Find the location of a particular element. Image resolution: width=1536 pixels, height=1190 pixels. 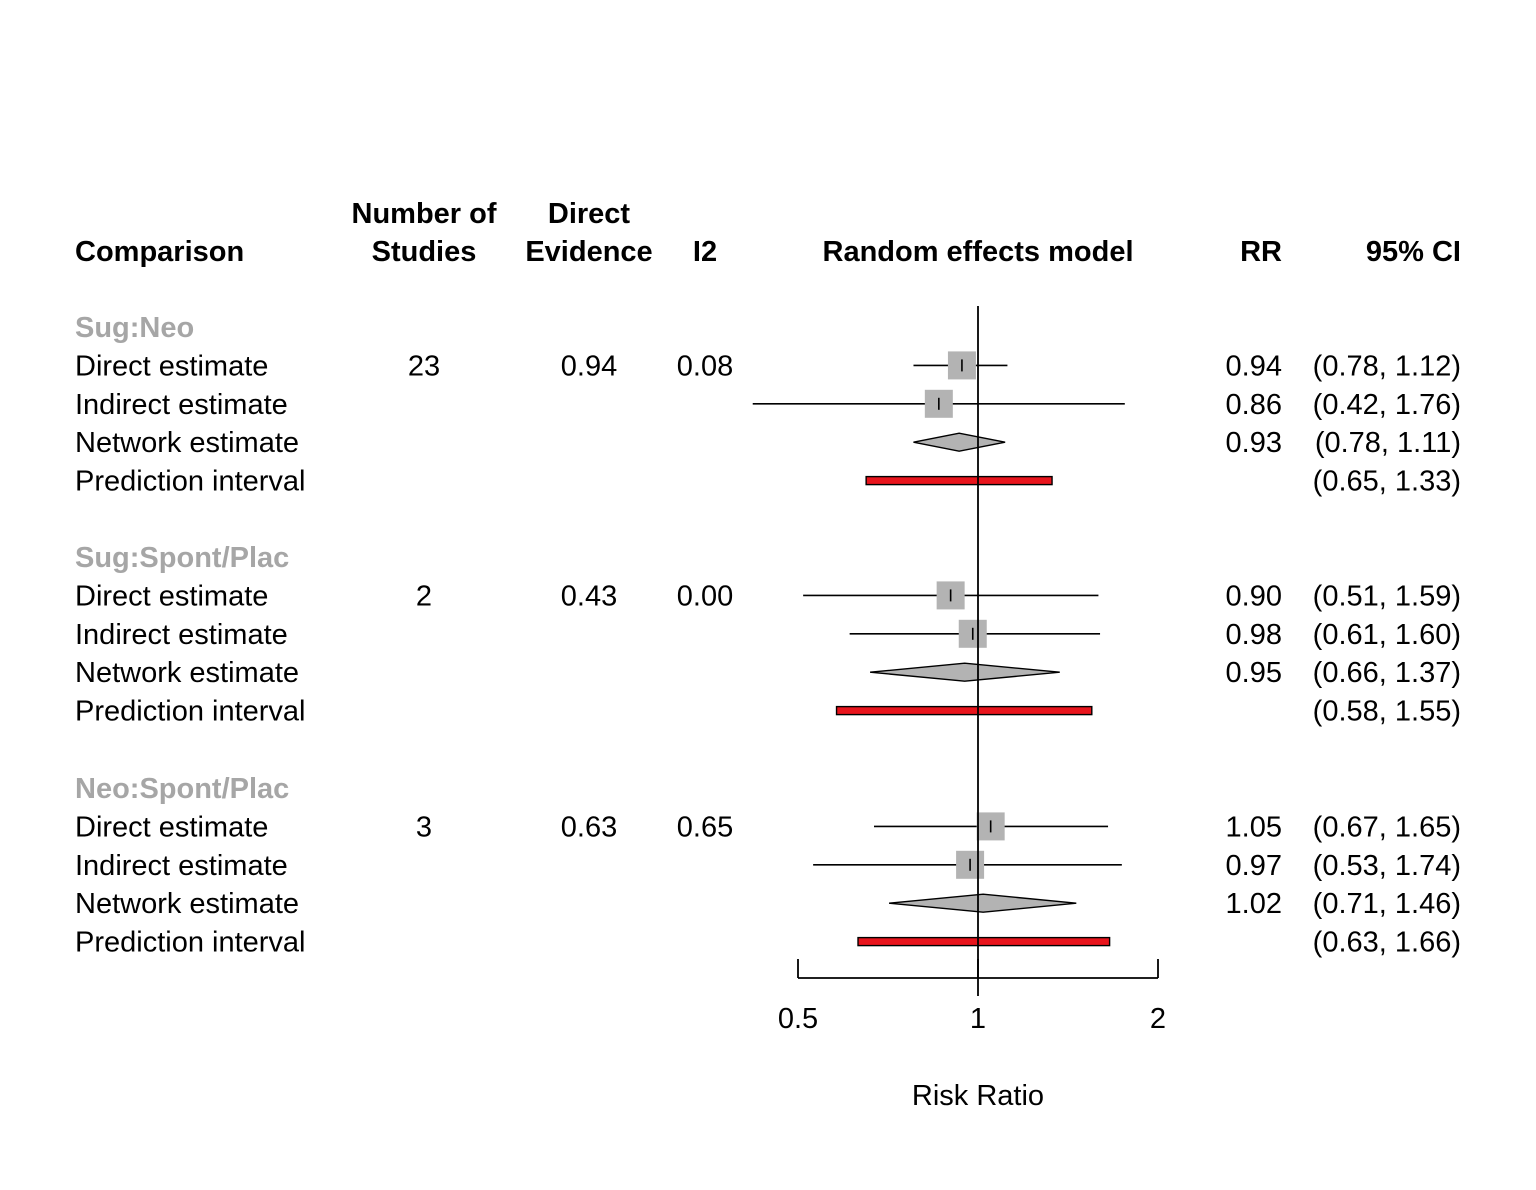

x-tick-label: 0.5 is located at coordinates (798, 1019).